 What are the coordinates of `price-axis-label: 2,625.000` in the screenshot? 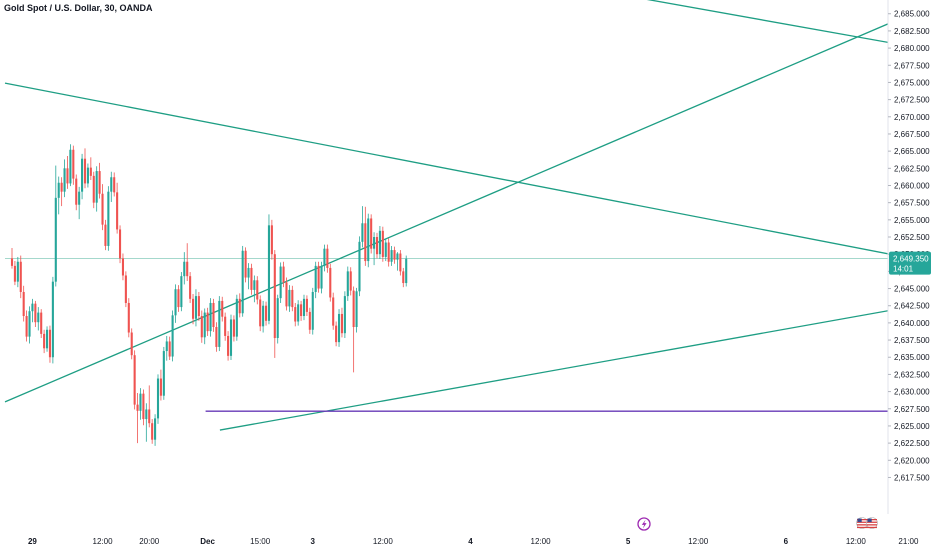 It's located at (912, 426).